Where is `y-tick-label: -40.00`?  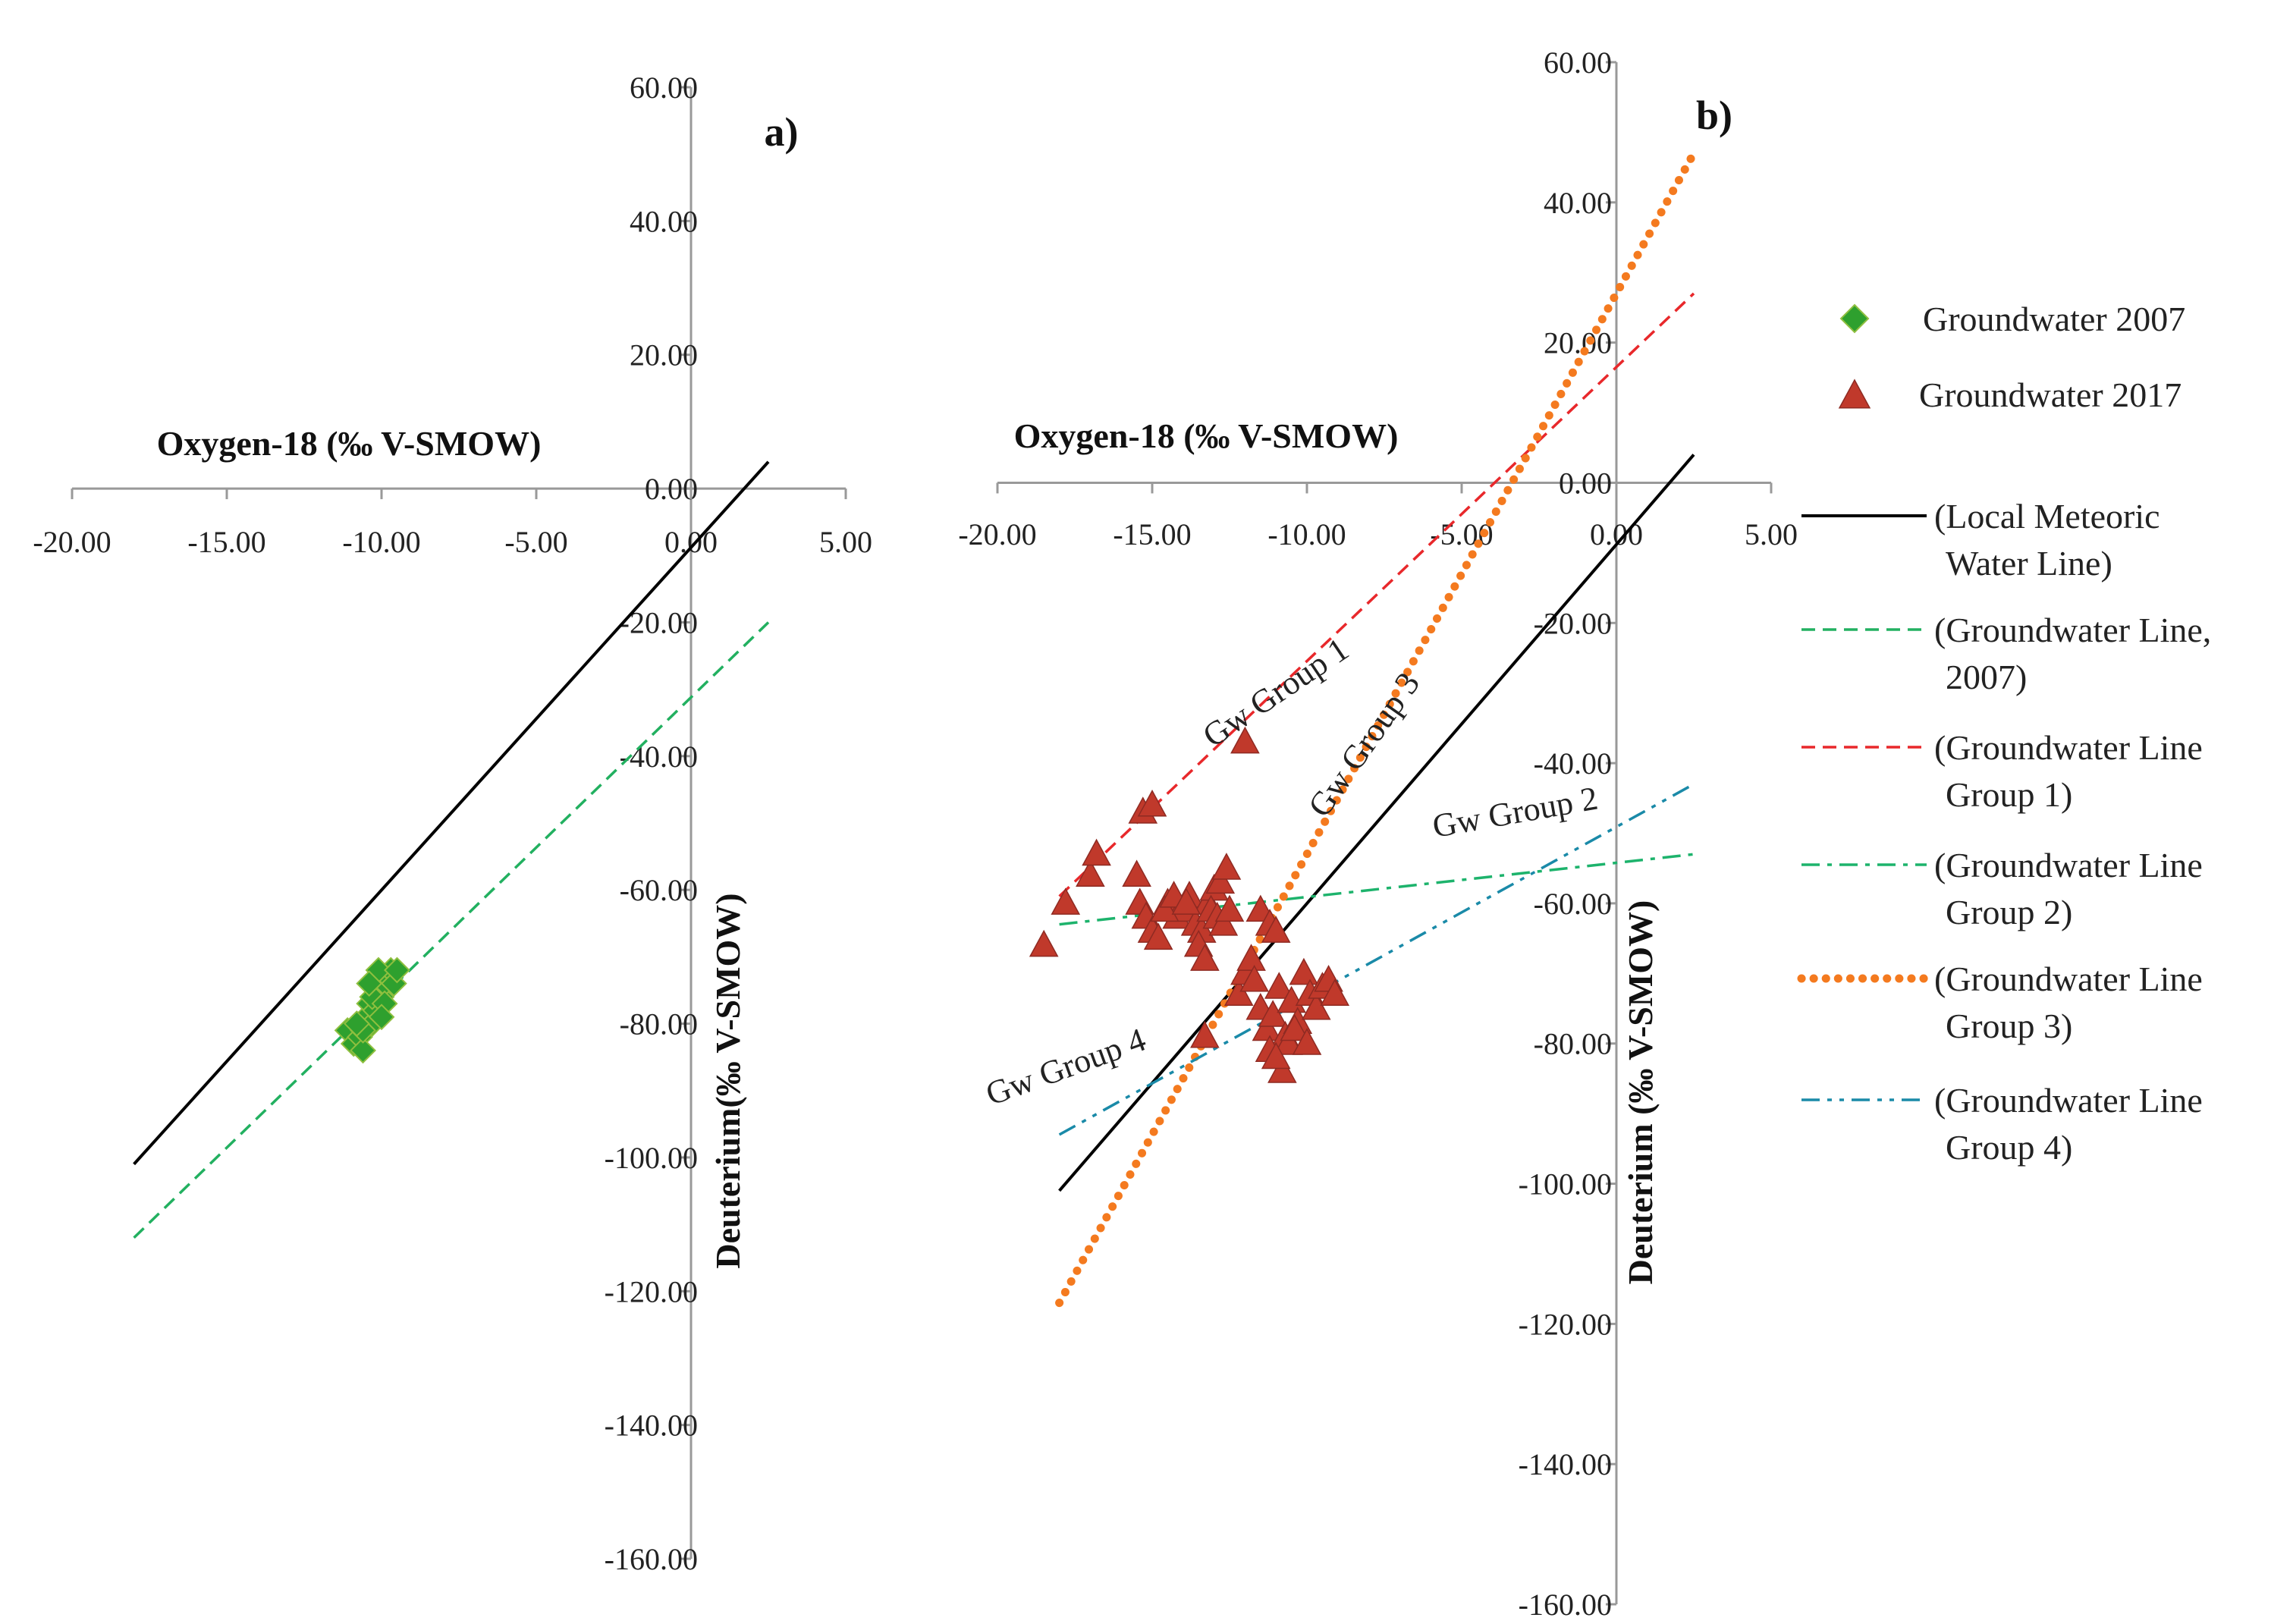 y-tick-label: -40.00 is located at coordinates (659, 757).